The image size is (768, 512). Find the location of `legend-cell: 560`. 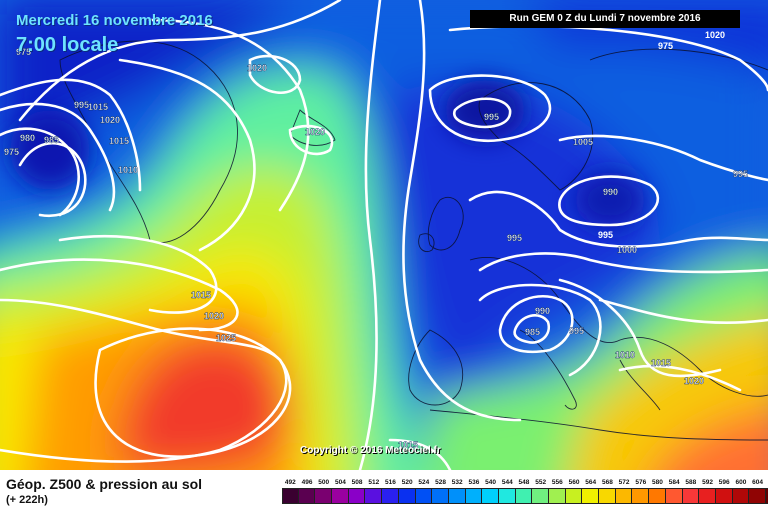

legend-cell: 560 is located at coordinates (574, 491).